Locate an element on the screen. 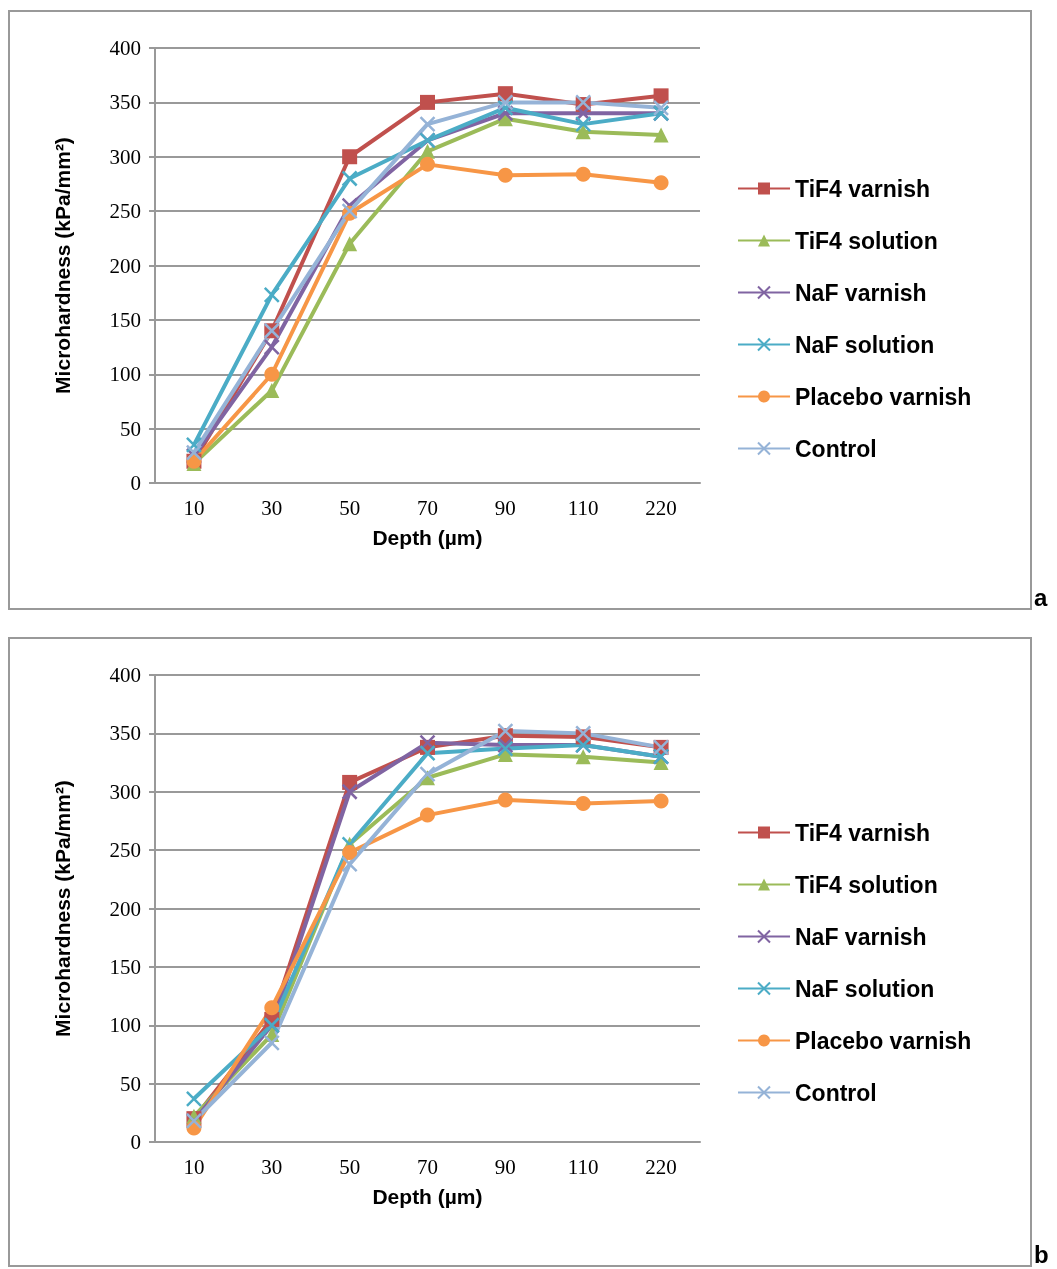 The height and width of the screenshot is (1269, 1057). text: a is located at coordinates (1041, 598).